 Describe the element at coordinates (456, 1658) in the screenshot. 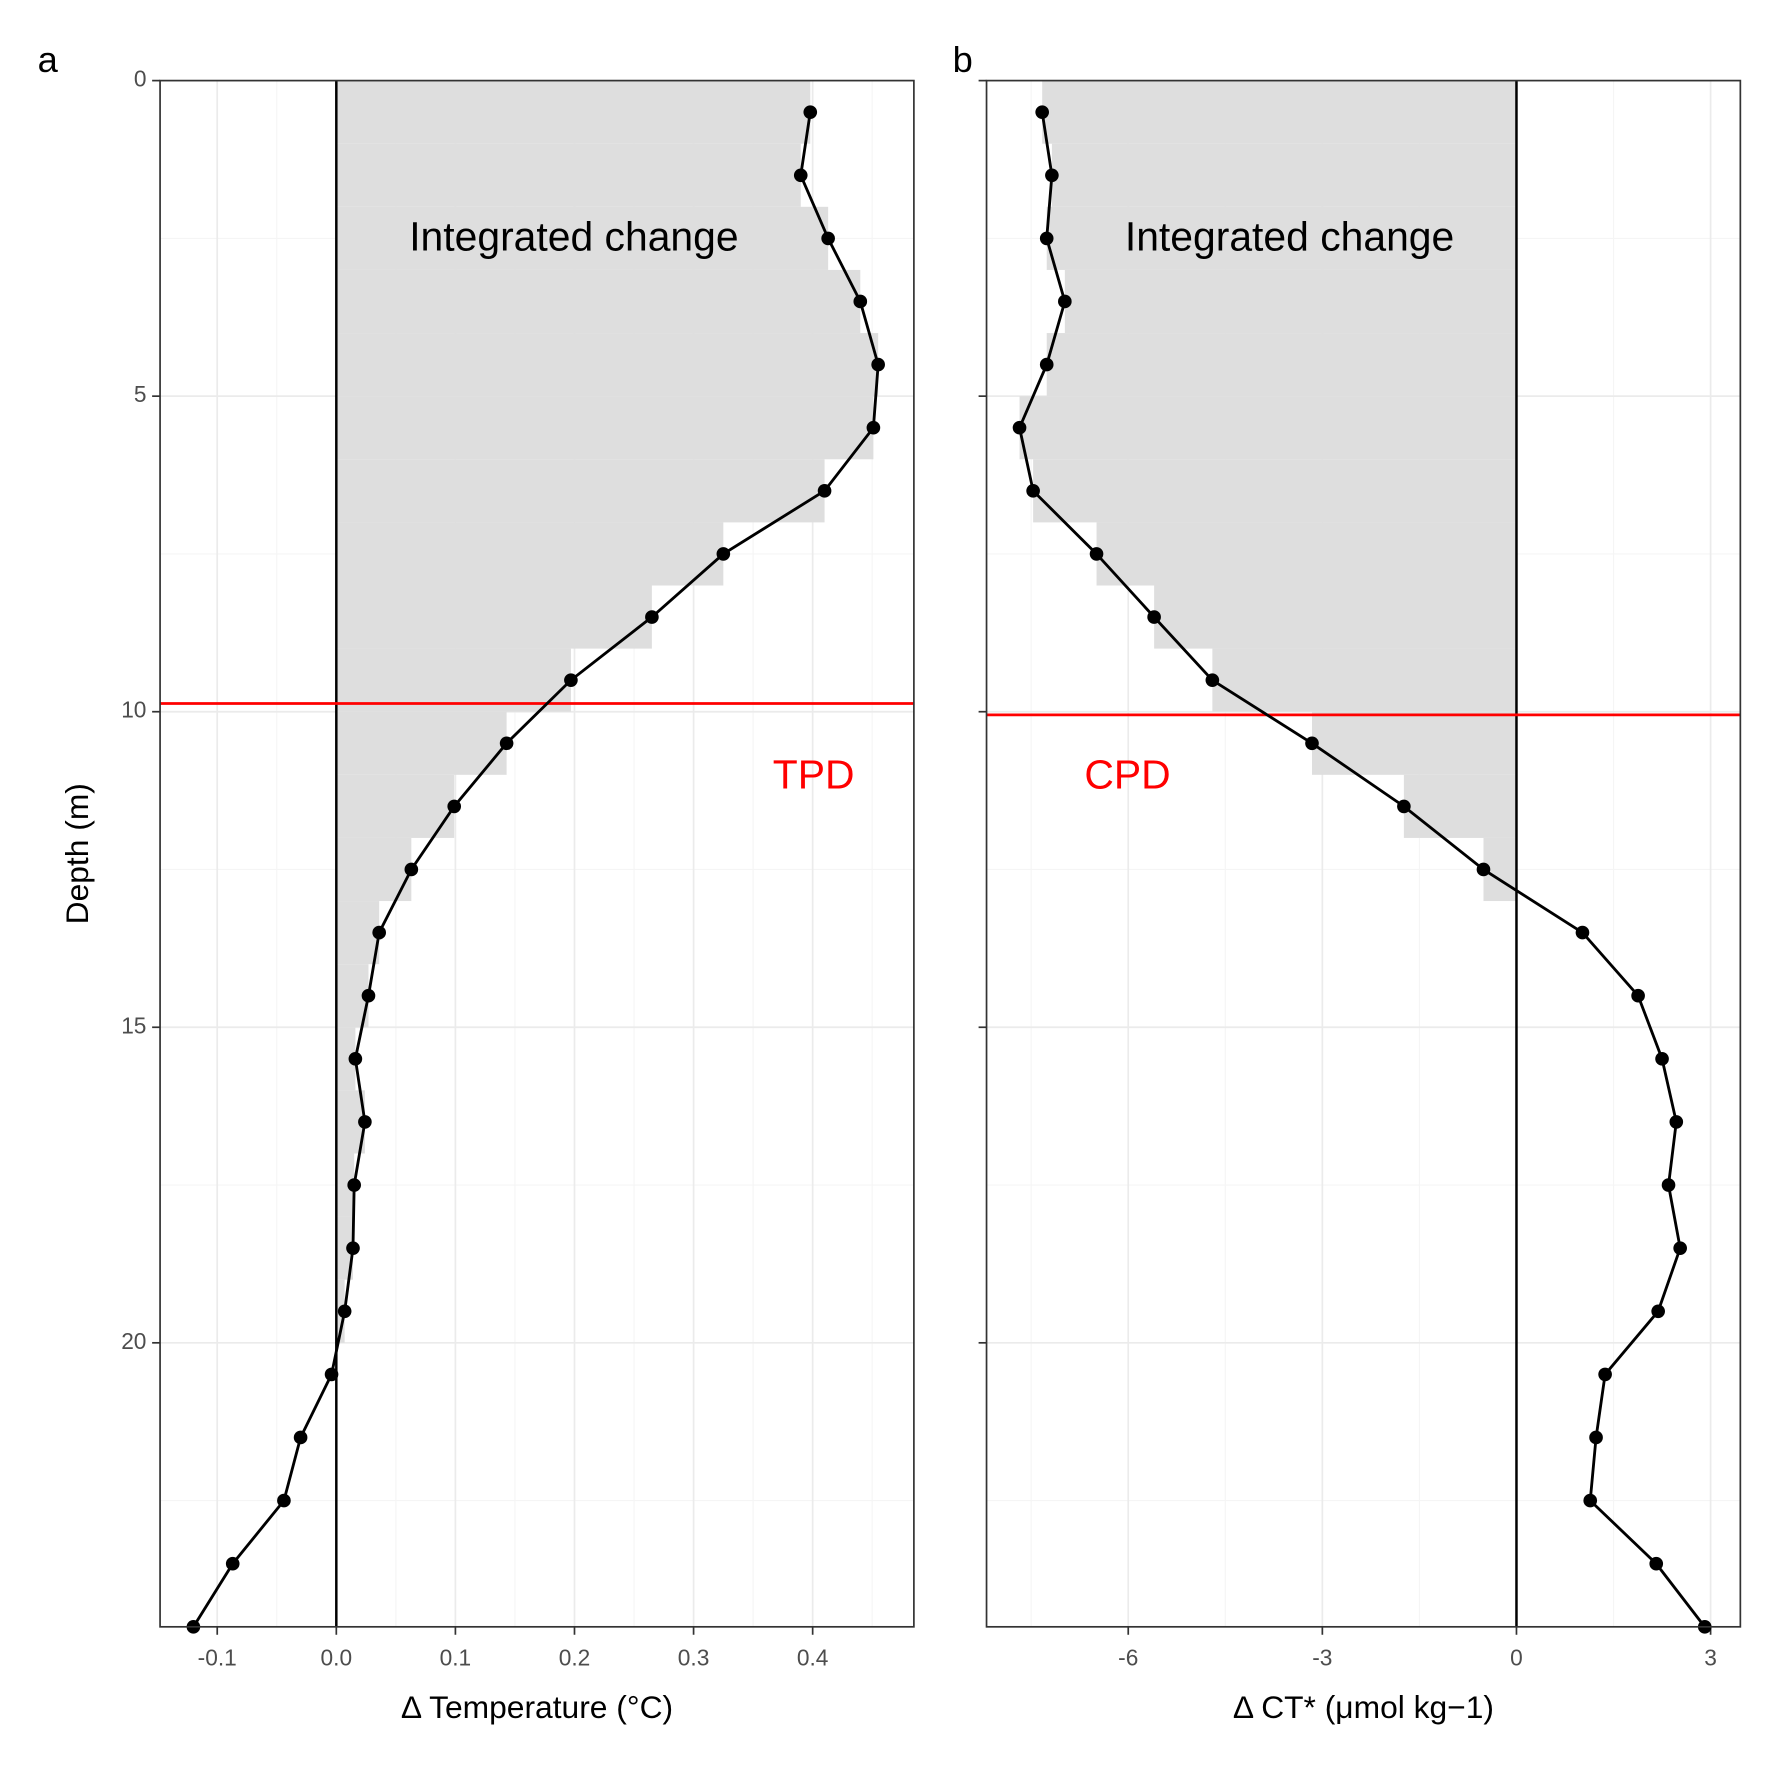

I see `x-tick-label: 0.1` at that location.